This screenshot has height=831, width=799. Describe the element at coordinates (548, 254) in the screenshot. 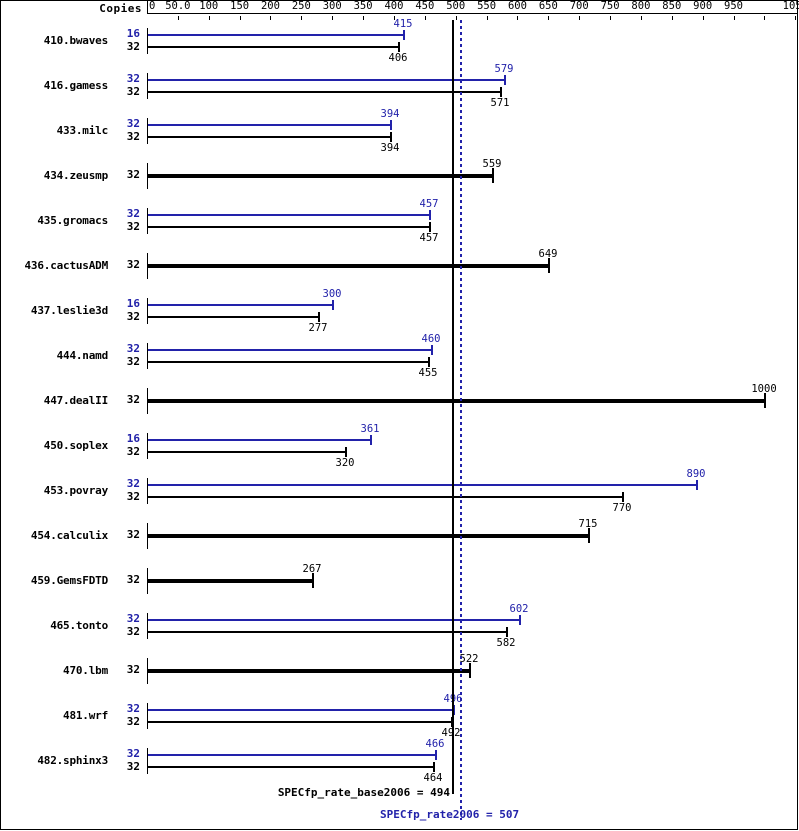

I see `bar-value-base: 649` at that location.